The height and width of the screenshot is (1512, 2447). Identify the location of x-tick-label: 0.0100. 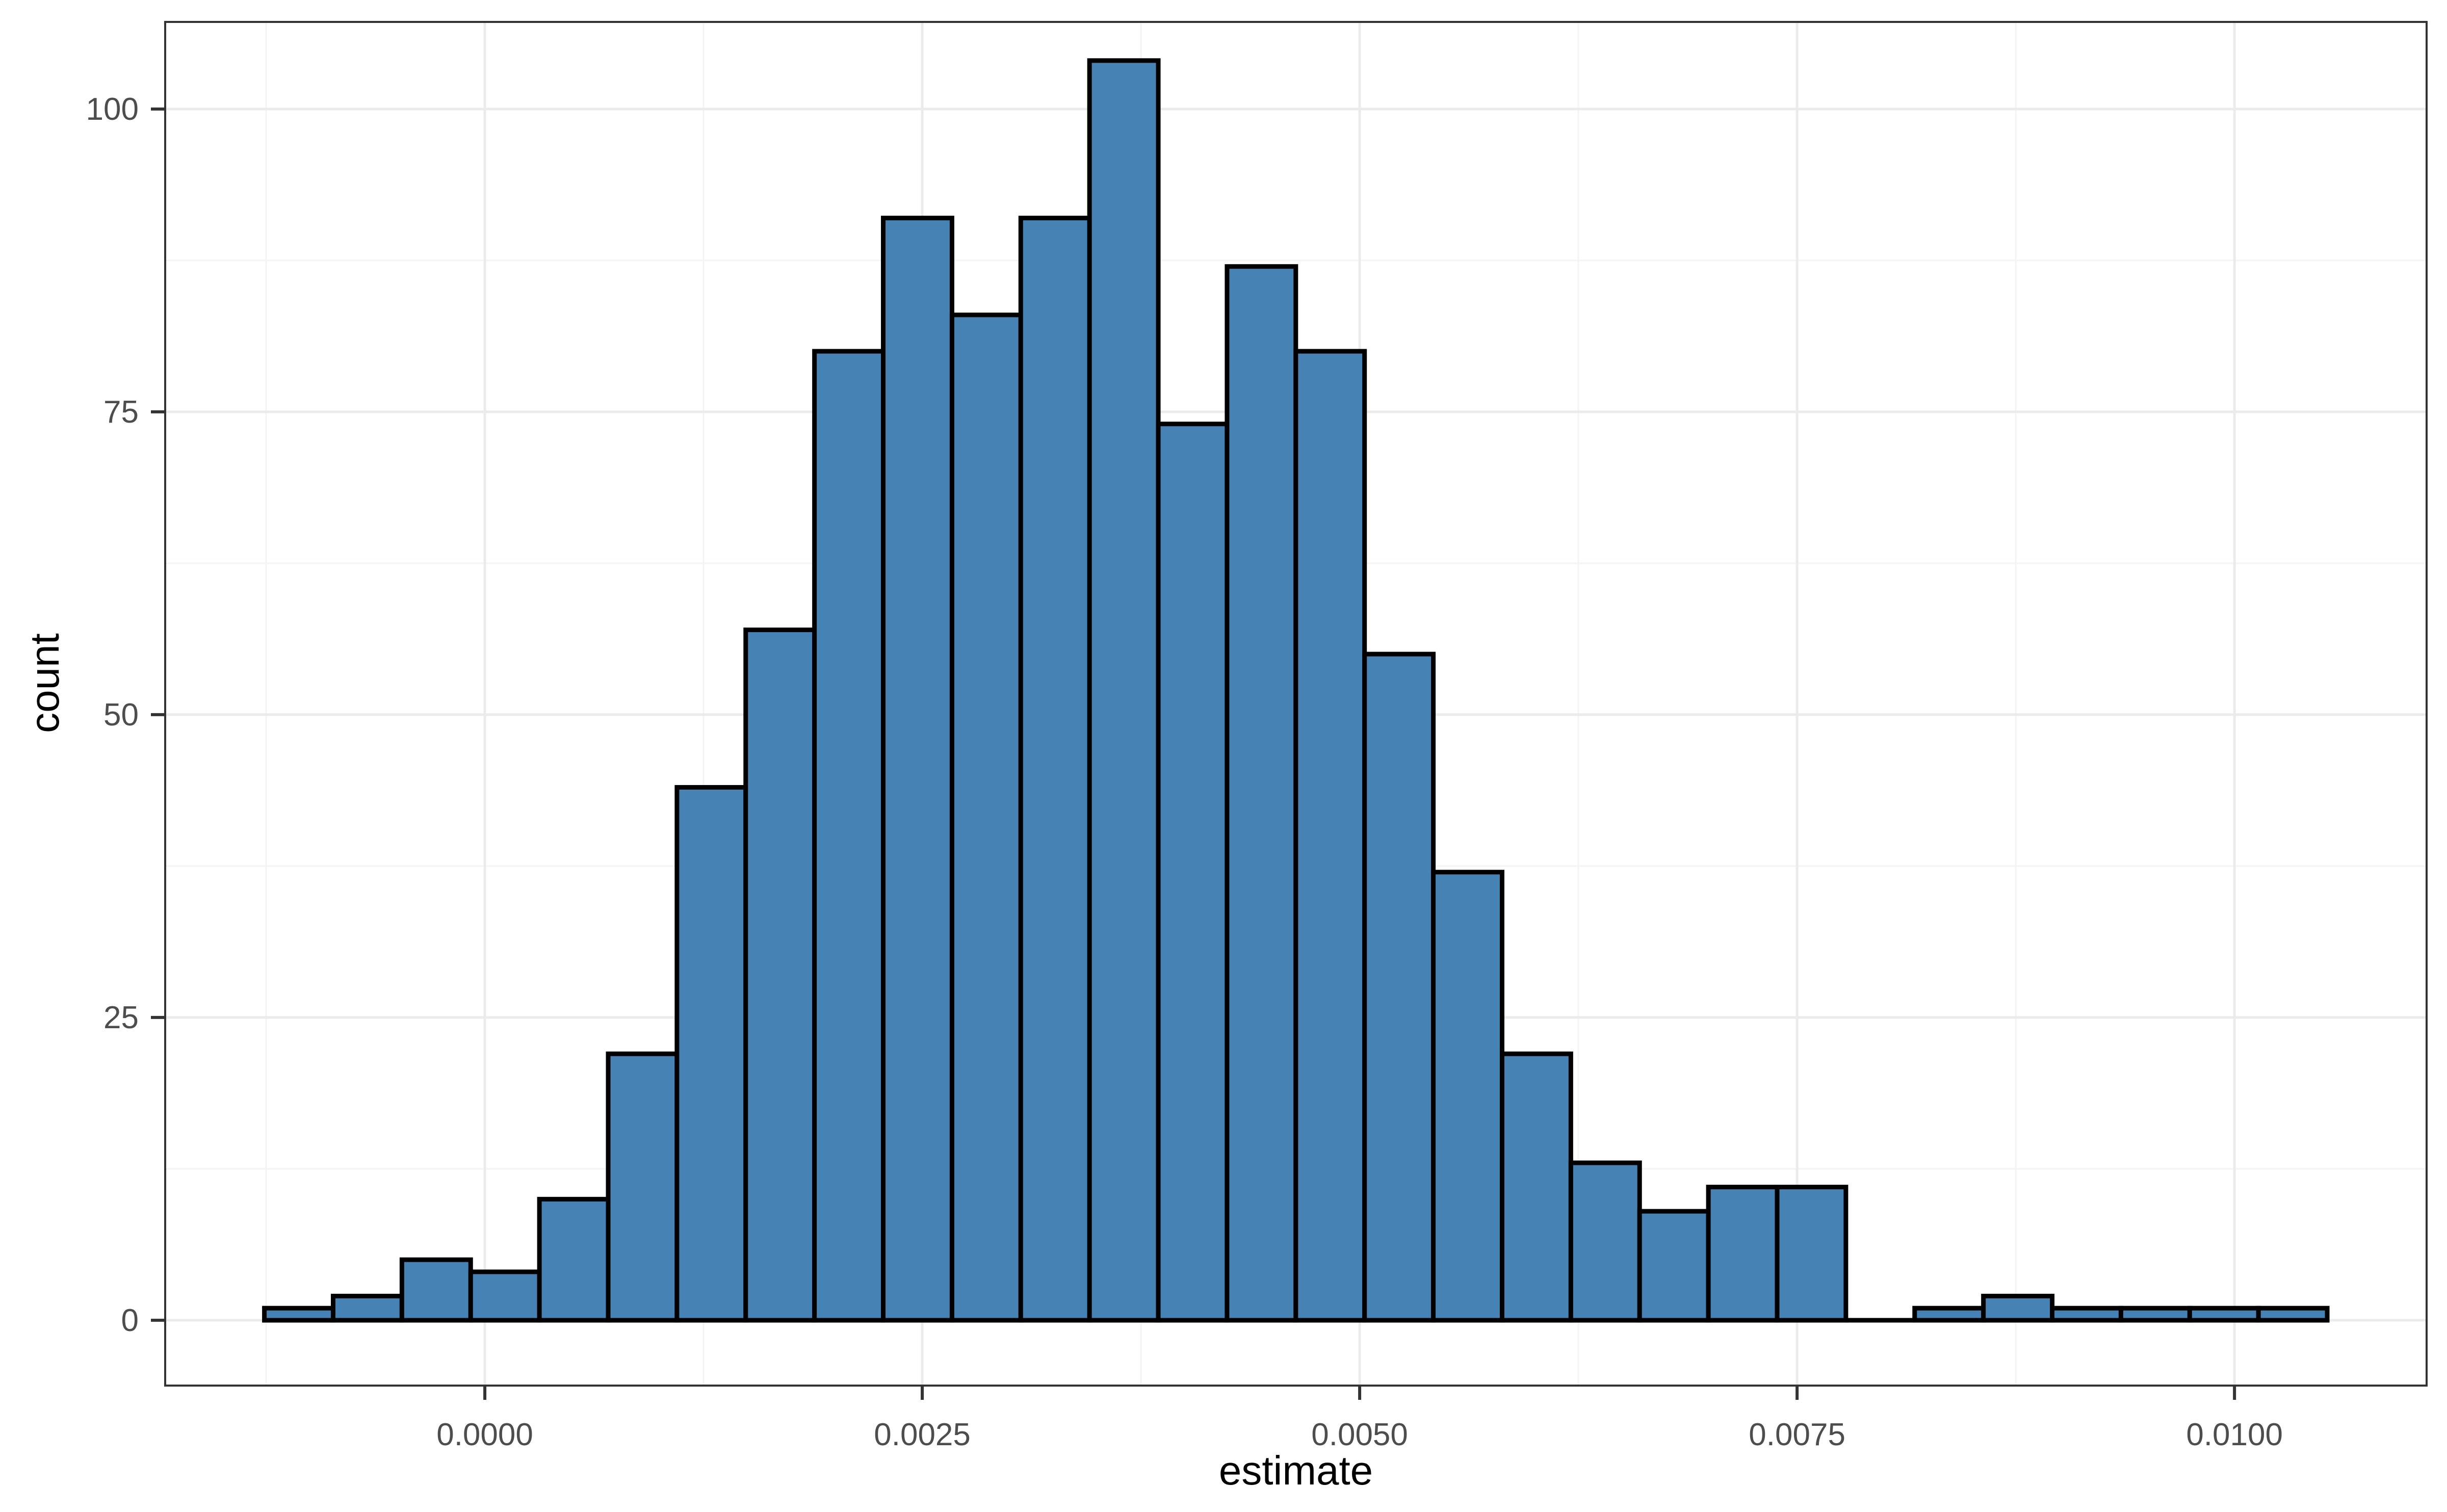
(2234, 1434).